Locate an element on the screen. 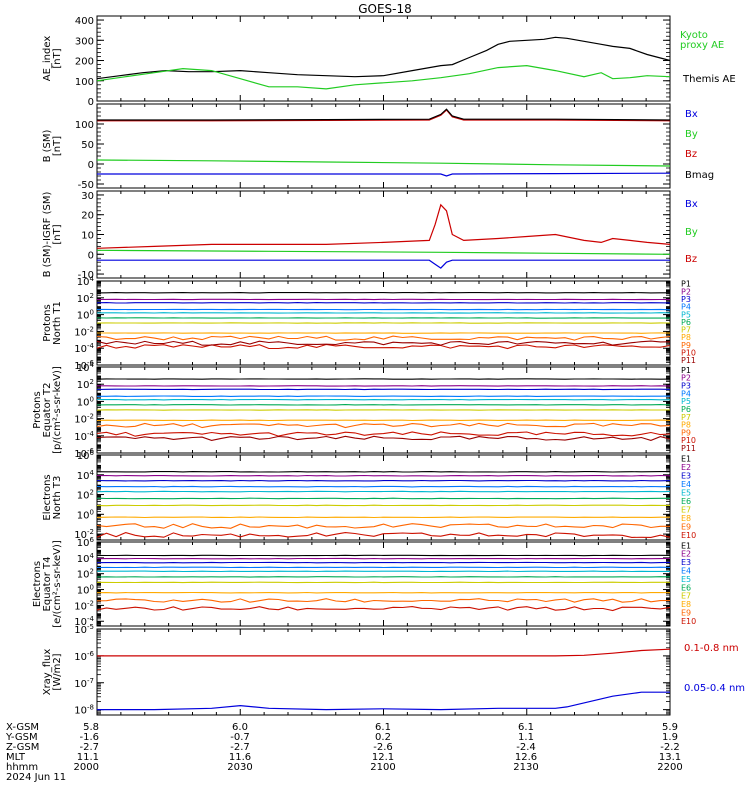  y-tick-label: 50 is located at coordinates (87, 145).